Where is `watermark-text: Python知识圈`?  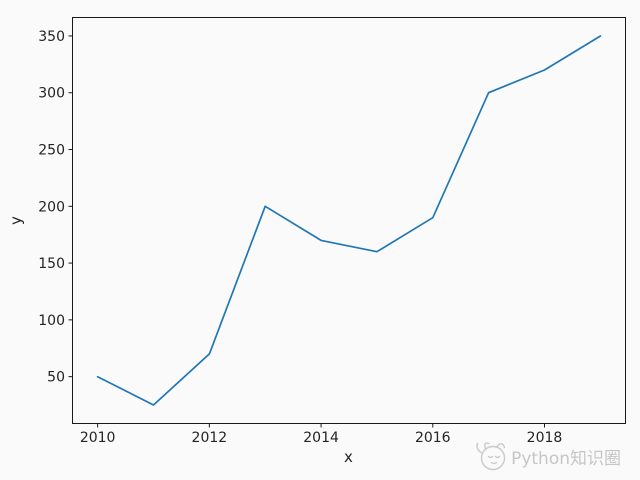 watermark-text: Python知识圈 is located at coordinates (566, 459).